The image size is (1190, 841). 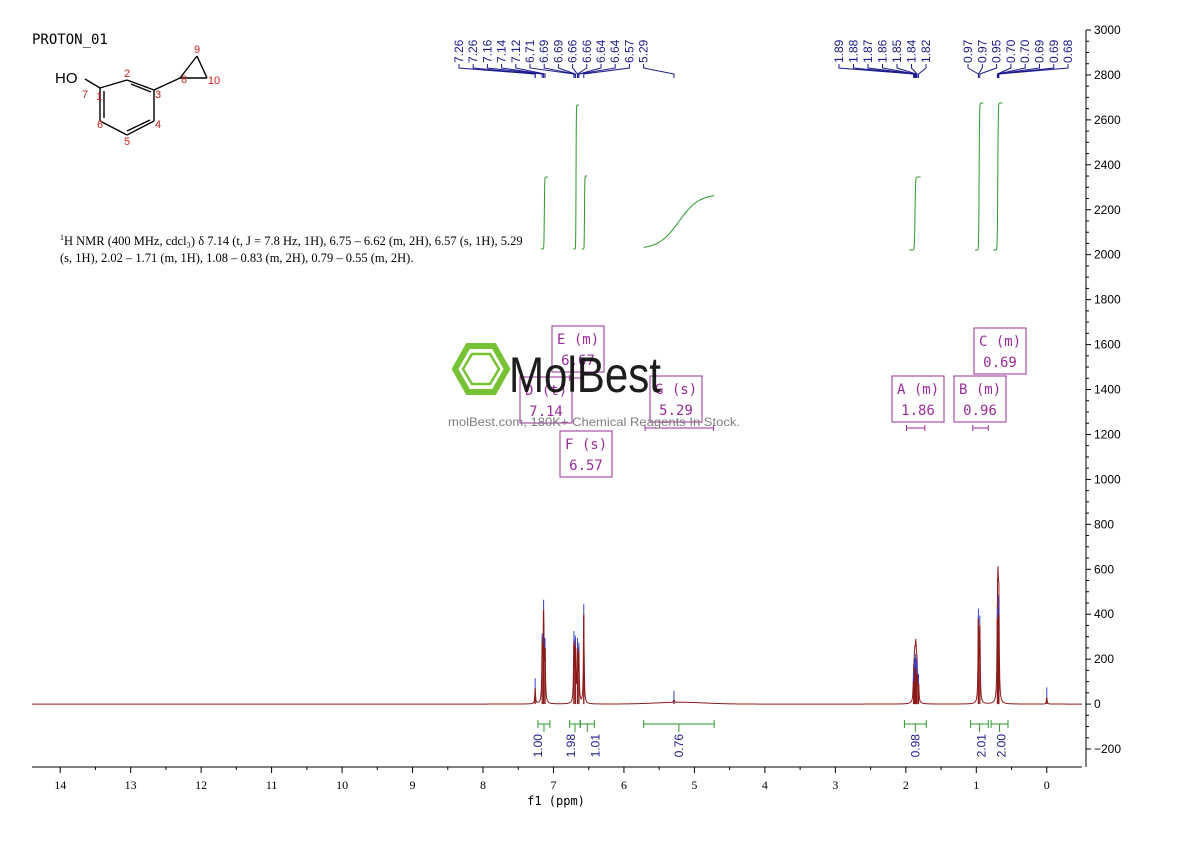 What do you see at coordinates (1104, 569) in the screenshot?
I see `y-tick-label: 600` at bounding box center [1104, 569].